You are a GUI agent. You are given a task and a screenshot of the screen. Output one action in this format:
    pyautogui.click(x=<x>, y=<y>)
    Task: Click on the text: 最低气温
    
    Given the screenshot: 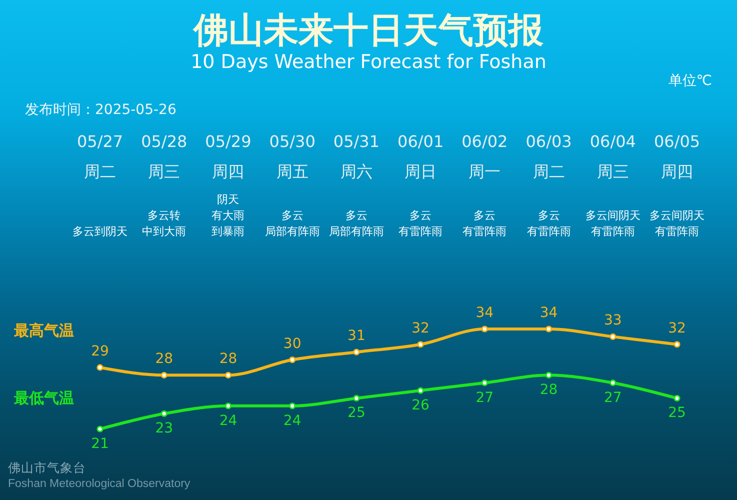 What is the action you would take?
    pyautogui.click(x=43, y=398)
    